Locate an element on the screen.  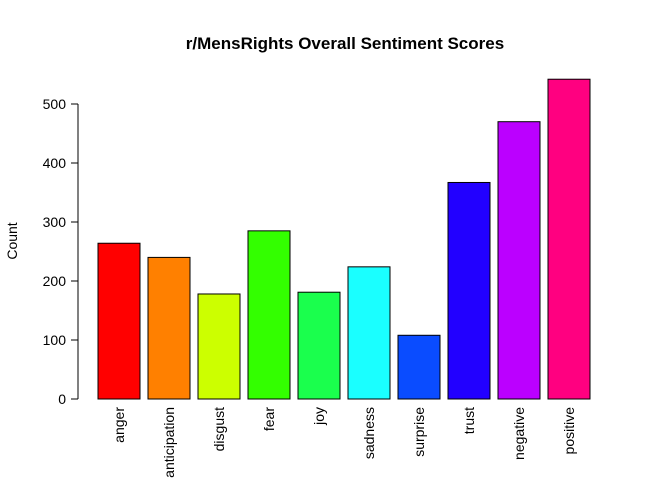
bar-trust is located at coordinates (469, 290).